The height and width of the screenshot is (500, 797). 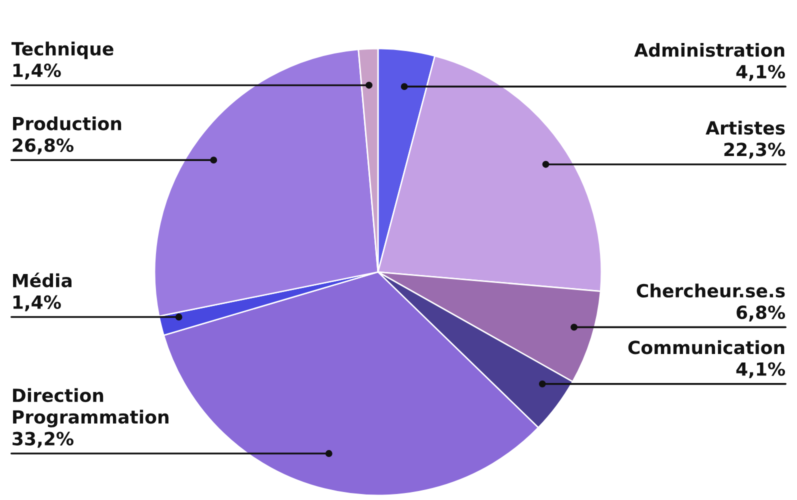 I want to click on slice-label: Administration, so click(x=709, y=49).